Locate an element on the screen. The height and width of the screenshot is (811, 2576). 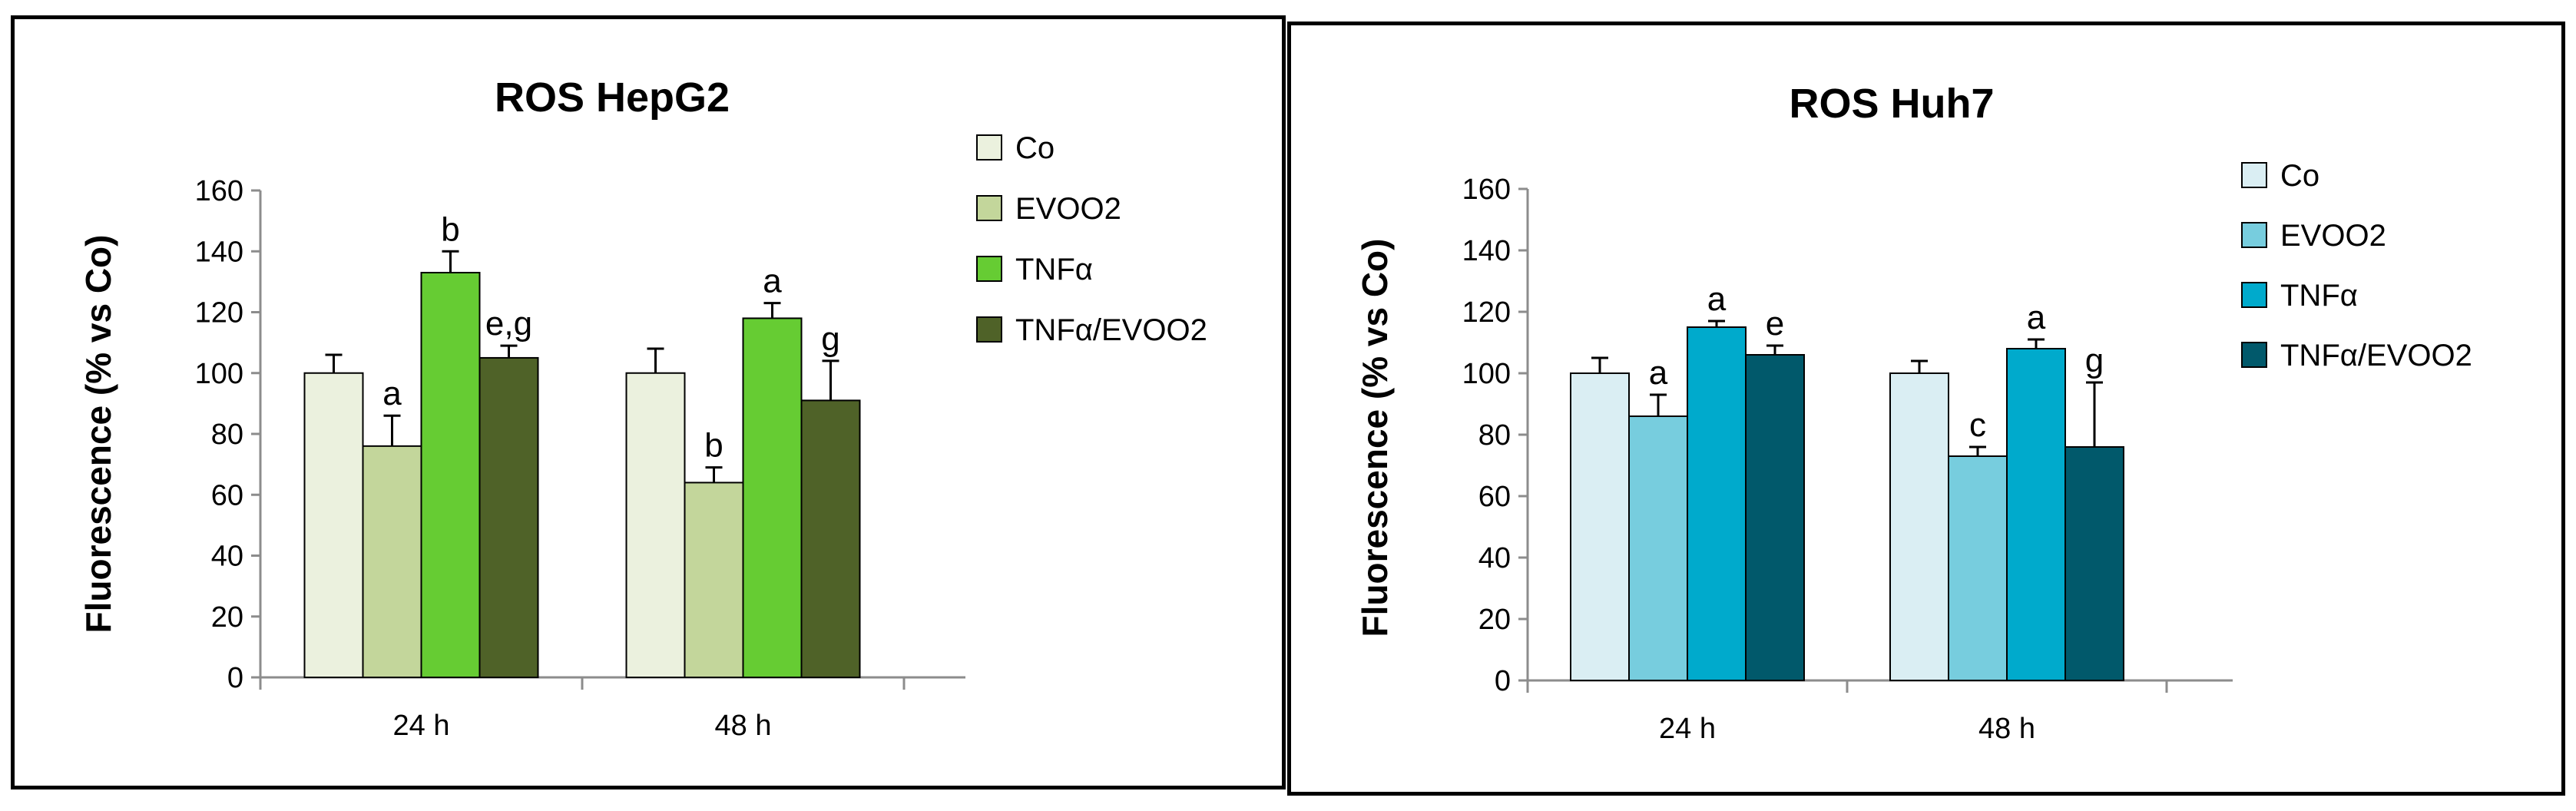
chart-title: ROS HepG2 is located at coordinates (612, 97).